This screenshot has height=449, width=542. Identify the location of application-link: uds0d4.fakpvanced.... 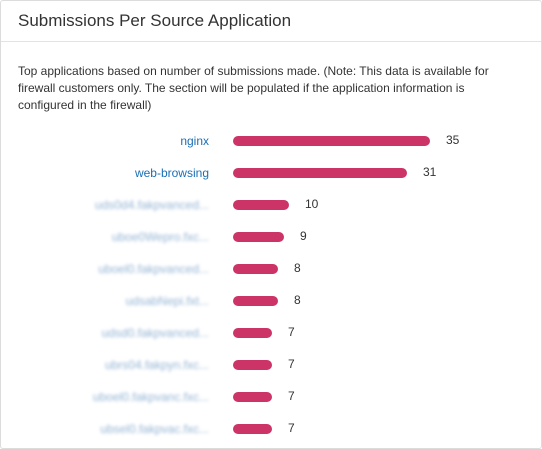
(151, 205).